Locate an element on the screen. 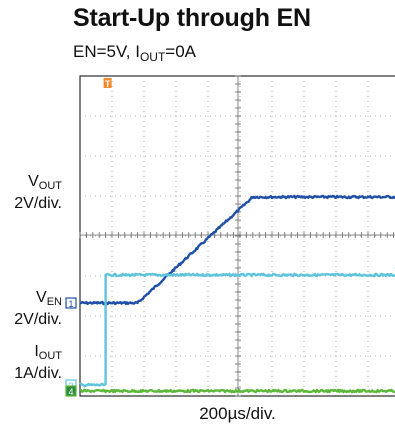 This screenshot has width=395, height=432. channel-marker-1: 1 is located at coordinates (71, 303).